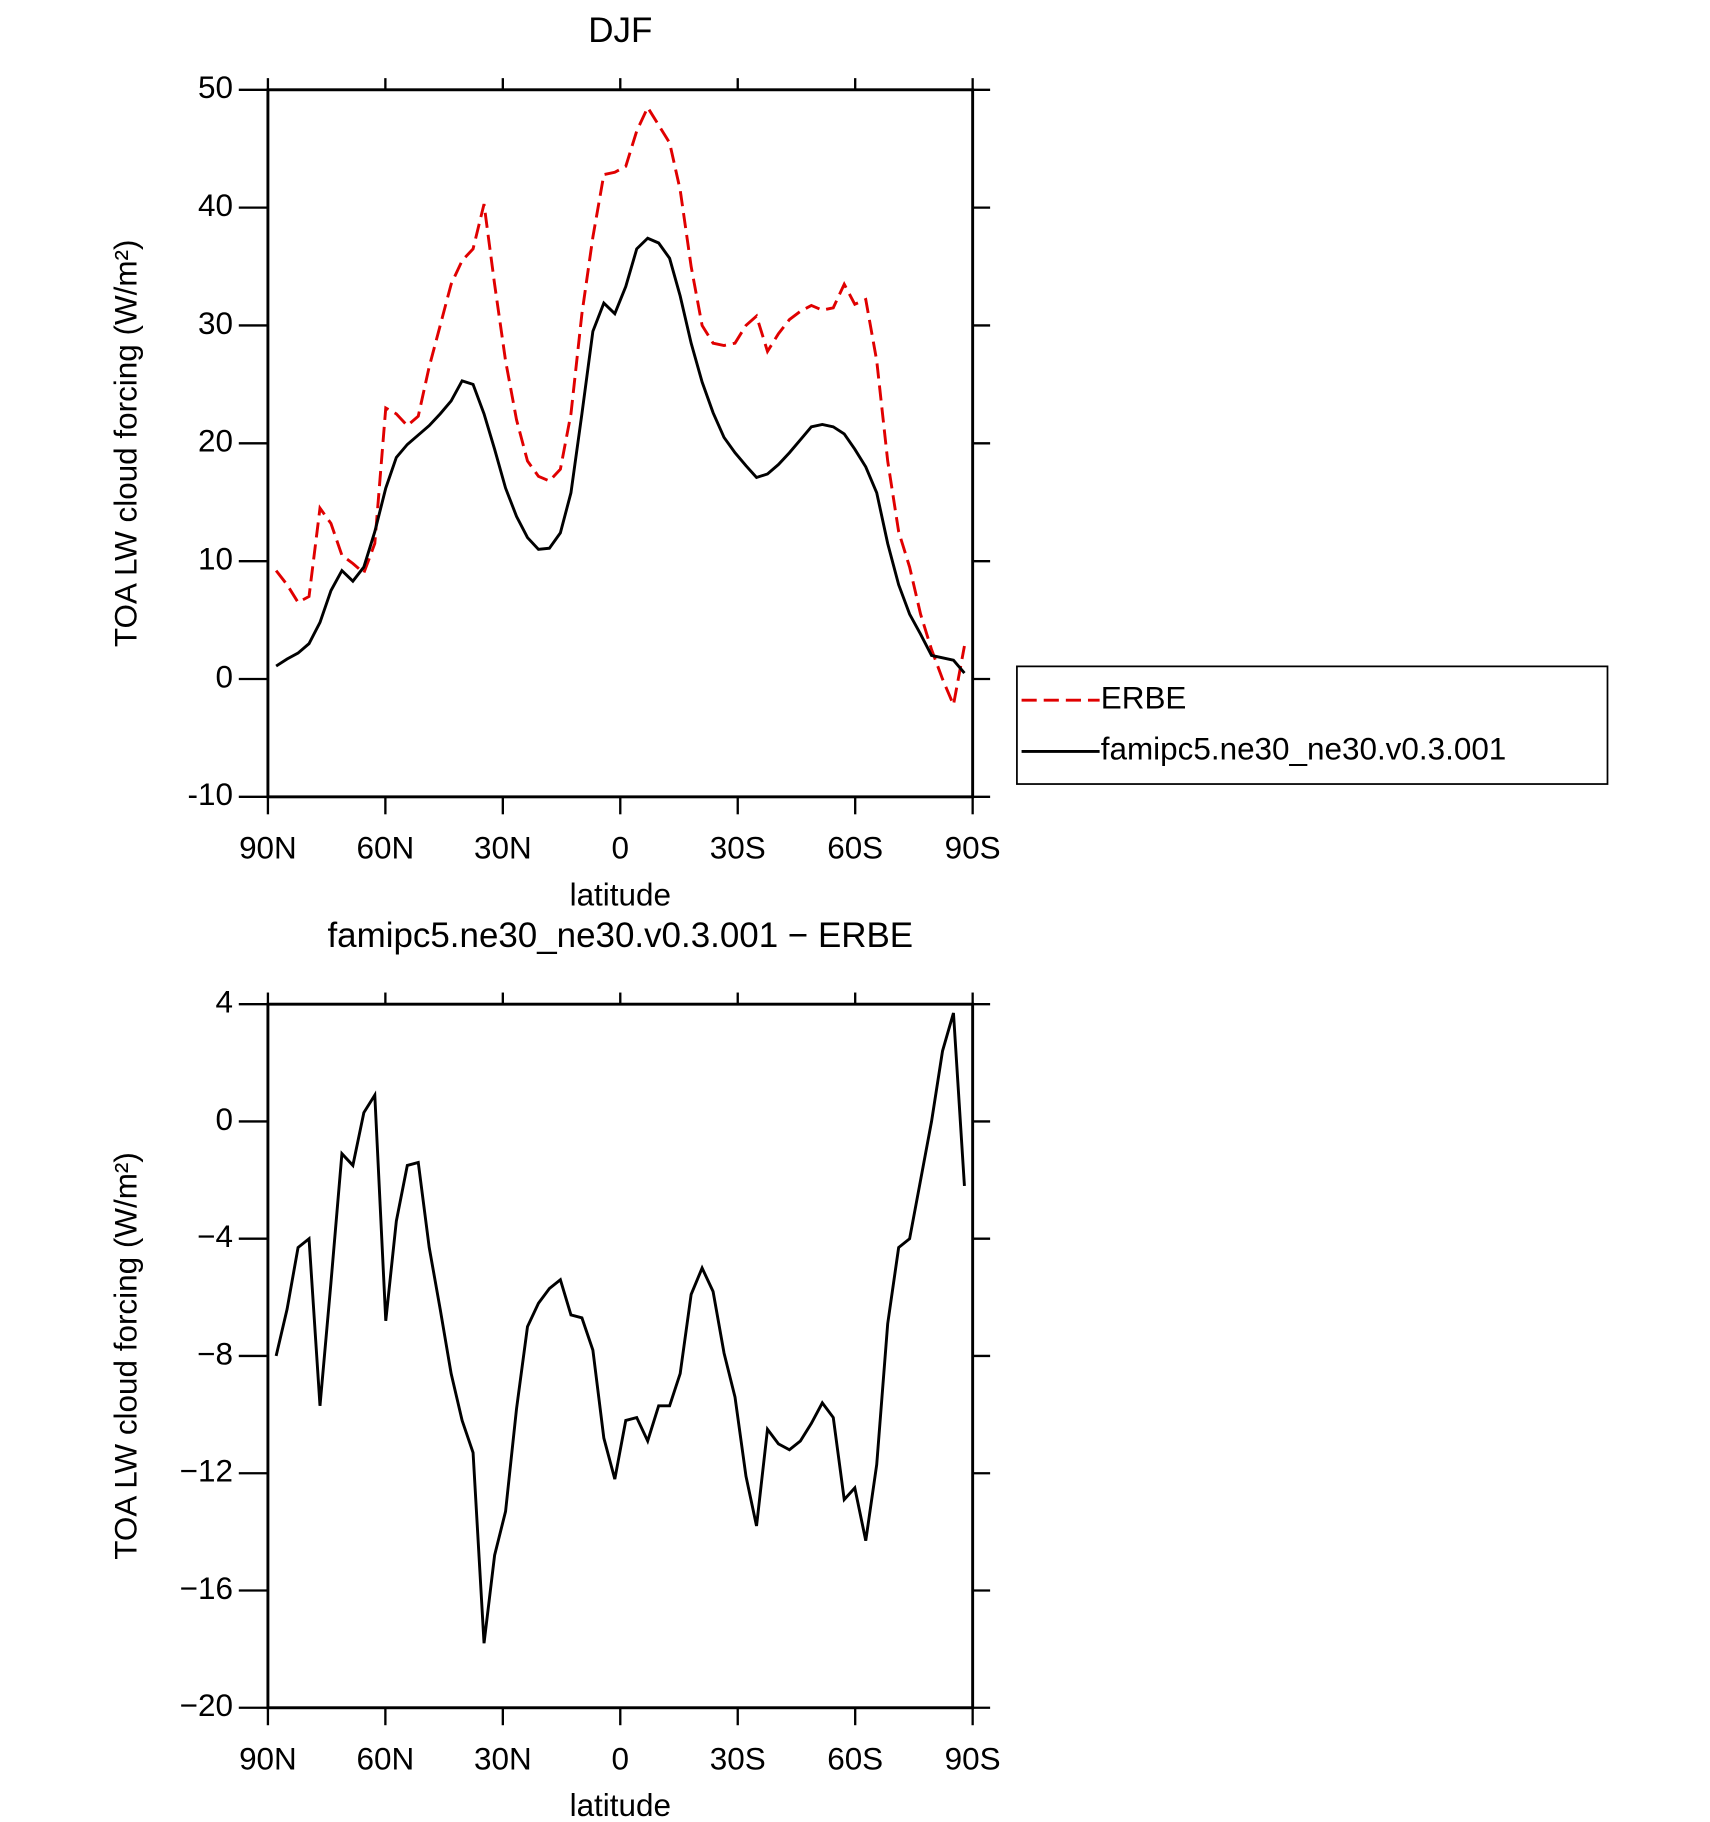 Image resolution: width=1710 pixels, height=1822 pixels. Describe the element at coordinates (206, 1588) in the screenshot. I see `y-tick-label: −16` at that location.